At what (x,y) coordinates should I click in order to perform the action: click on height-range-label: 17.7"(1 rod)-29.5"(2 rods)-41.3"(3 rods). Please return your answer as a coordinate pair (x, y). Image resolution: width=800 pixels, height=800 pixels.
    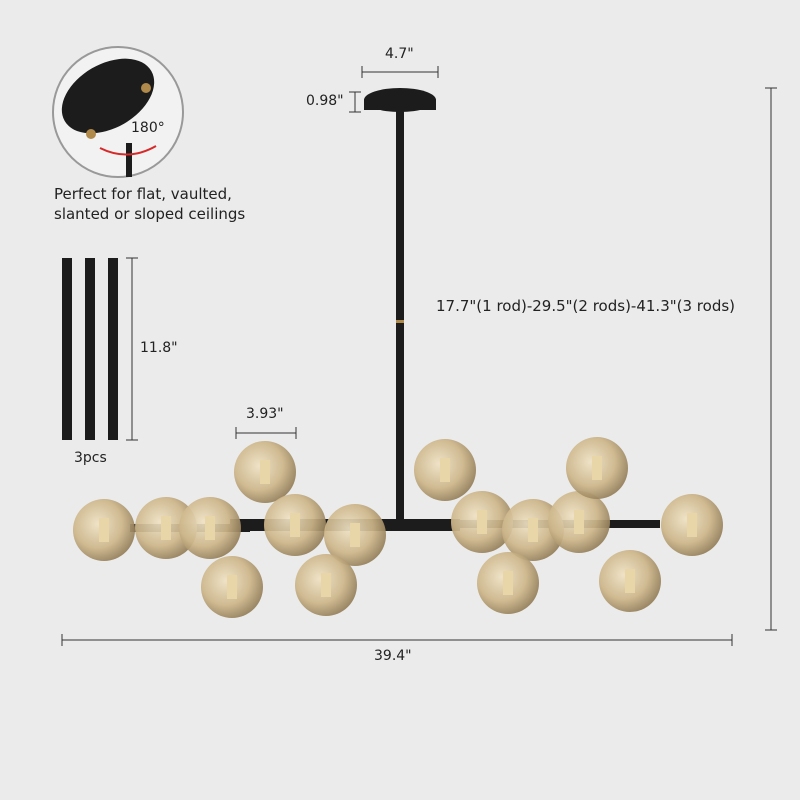
    Looking at the image, I should click on (586, 306).